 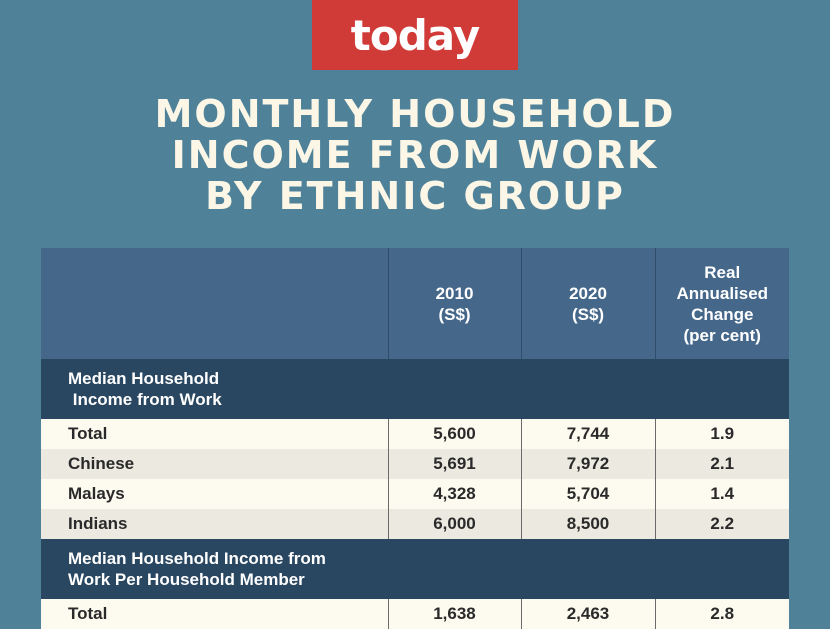 I want to click on cell-value: 2.2, so click(x=721, y=524).